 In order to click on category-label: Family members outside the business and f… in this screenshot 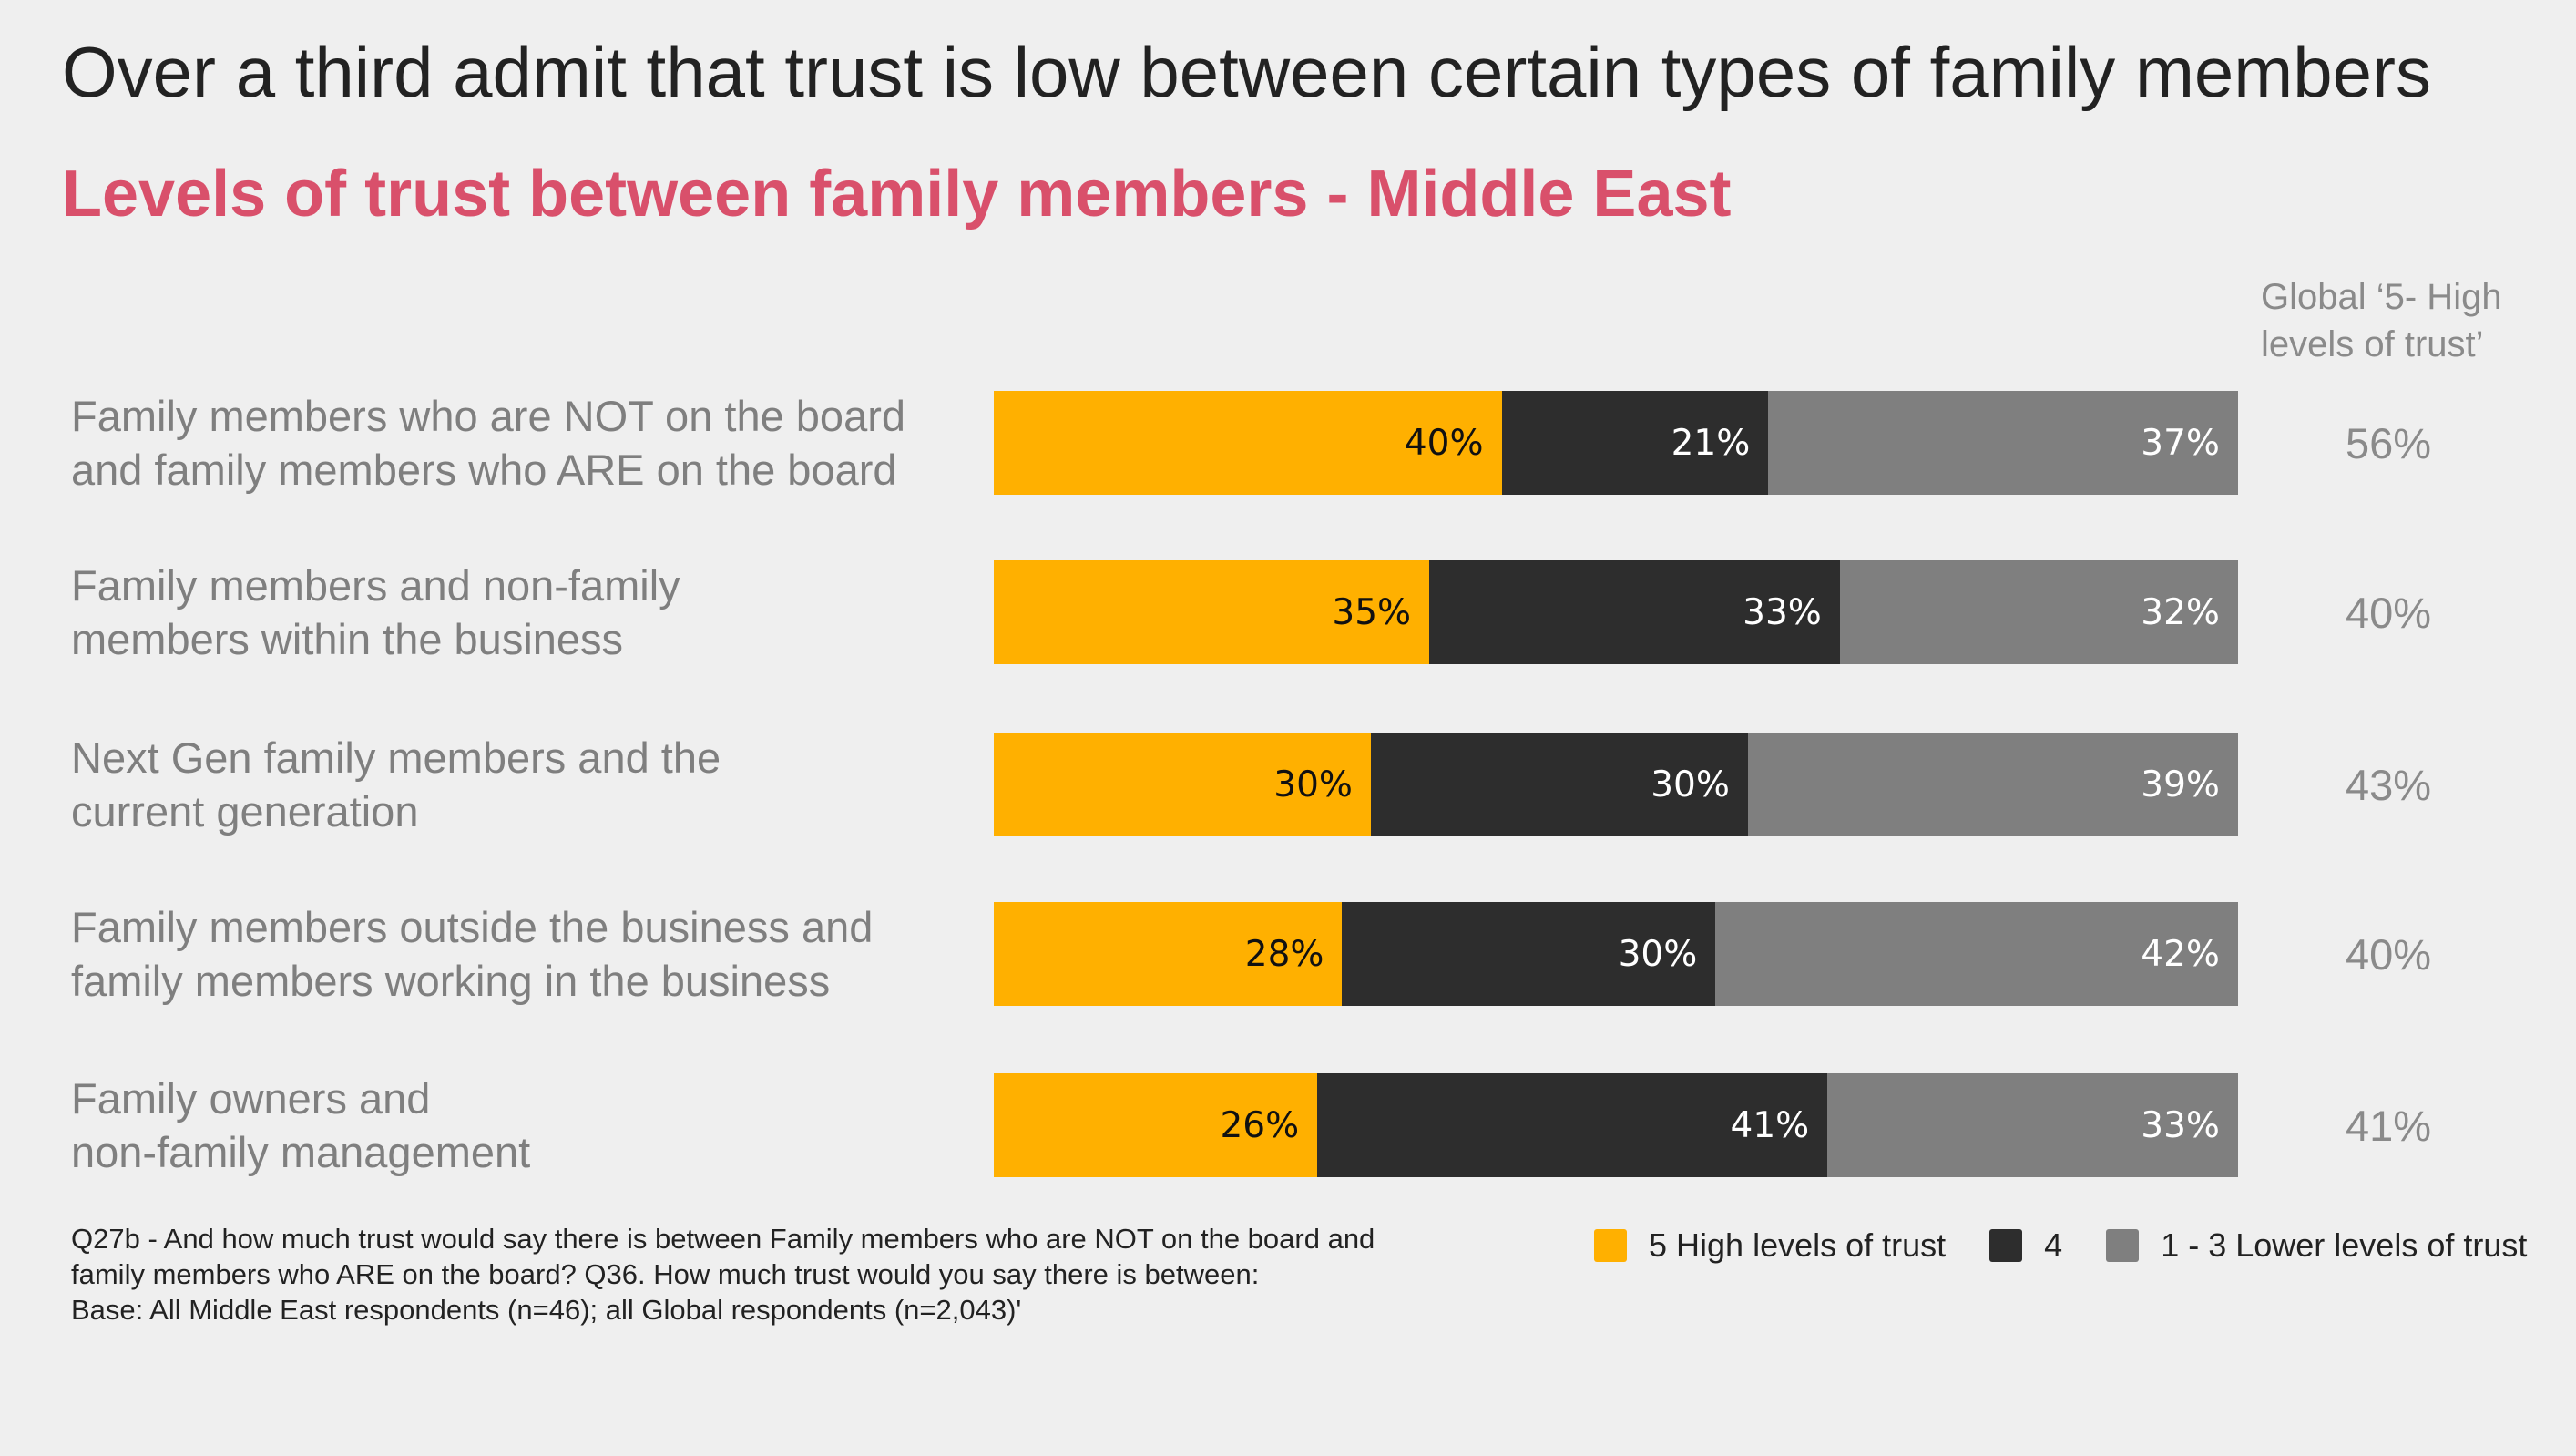, I will do `click(527, 954)`.